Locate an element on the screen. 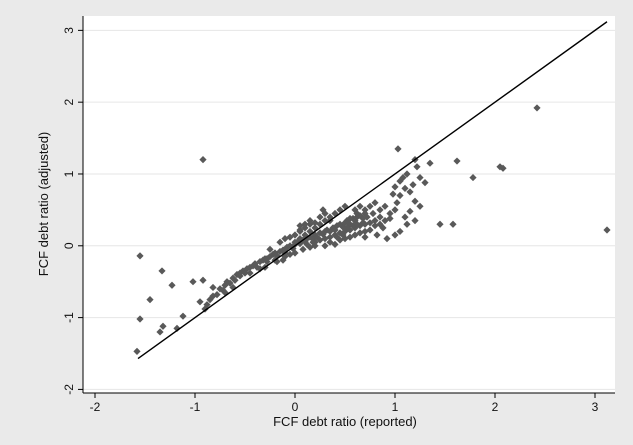 This screenshot has width=633, height=445. y-tick-label: -1 is located at coordinates (69, 317).